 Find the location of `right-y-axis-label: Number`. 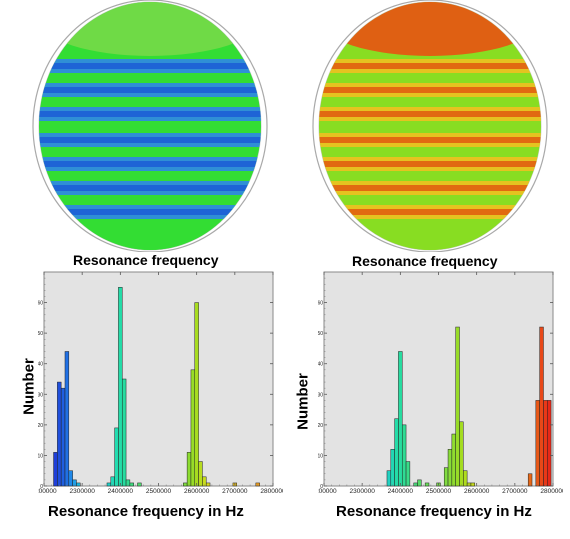

right-y-axis-label: Number is located at coordinates (303, 401).